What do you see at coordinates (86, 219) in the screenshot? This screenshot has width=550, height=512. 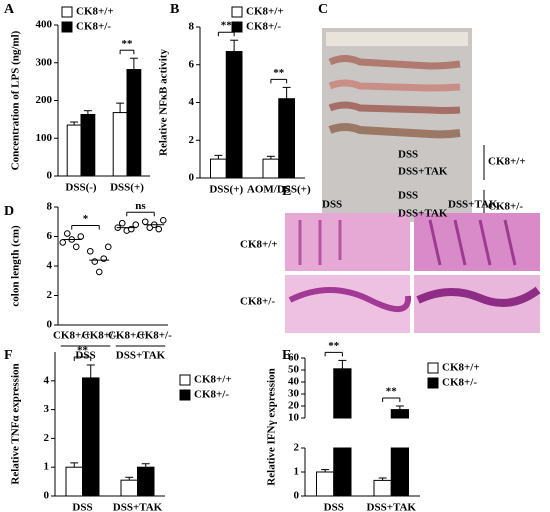 I see `significance-label: *` at bounding box center [86, 219].